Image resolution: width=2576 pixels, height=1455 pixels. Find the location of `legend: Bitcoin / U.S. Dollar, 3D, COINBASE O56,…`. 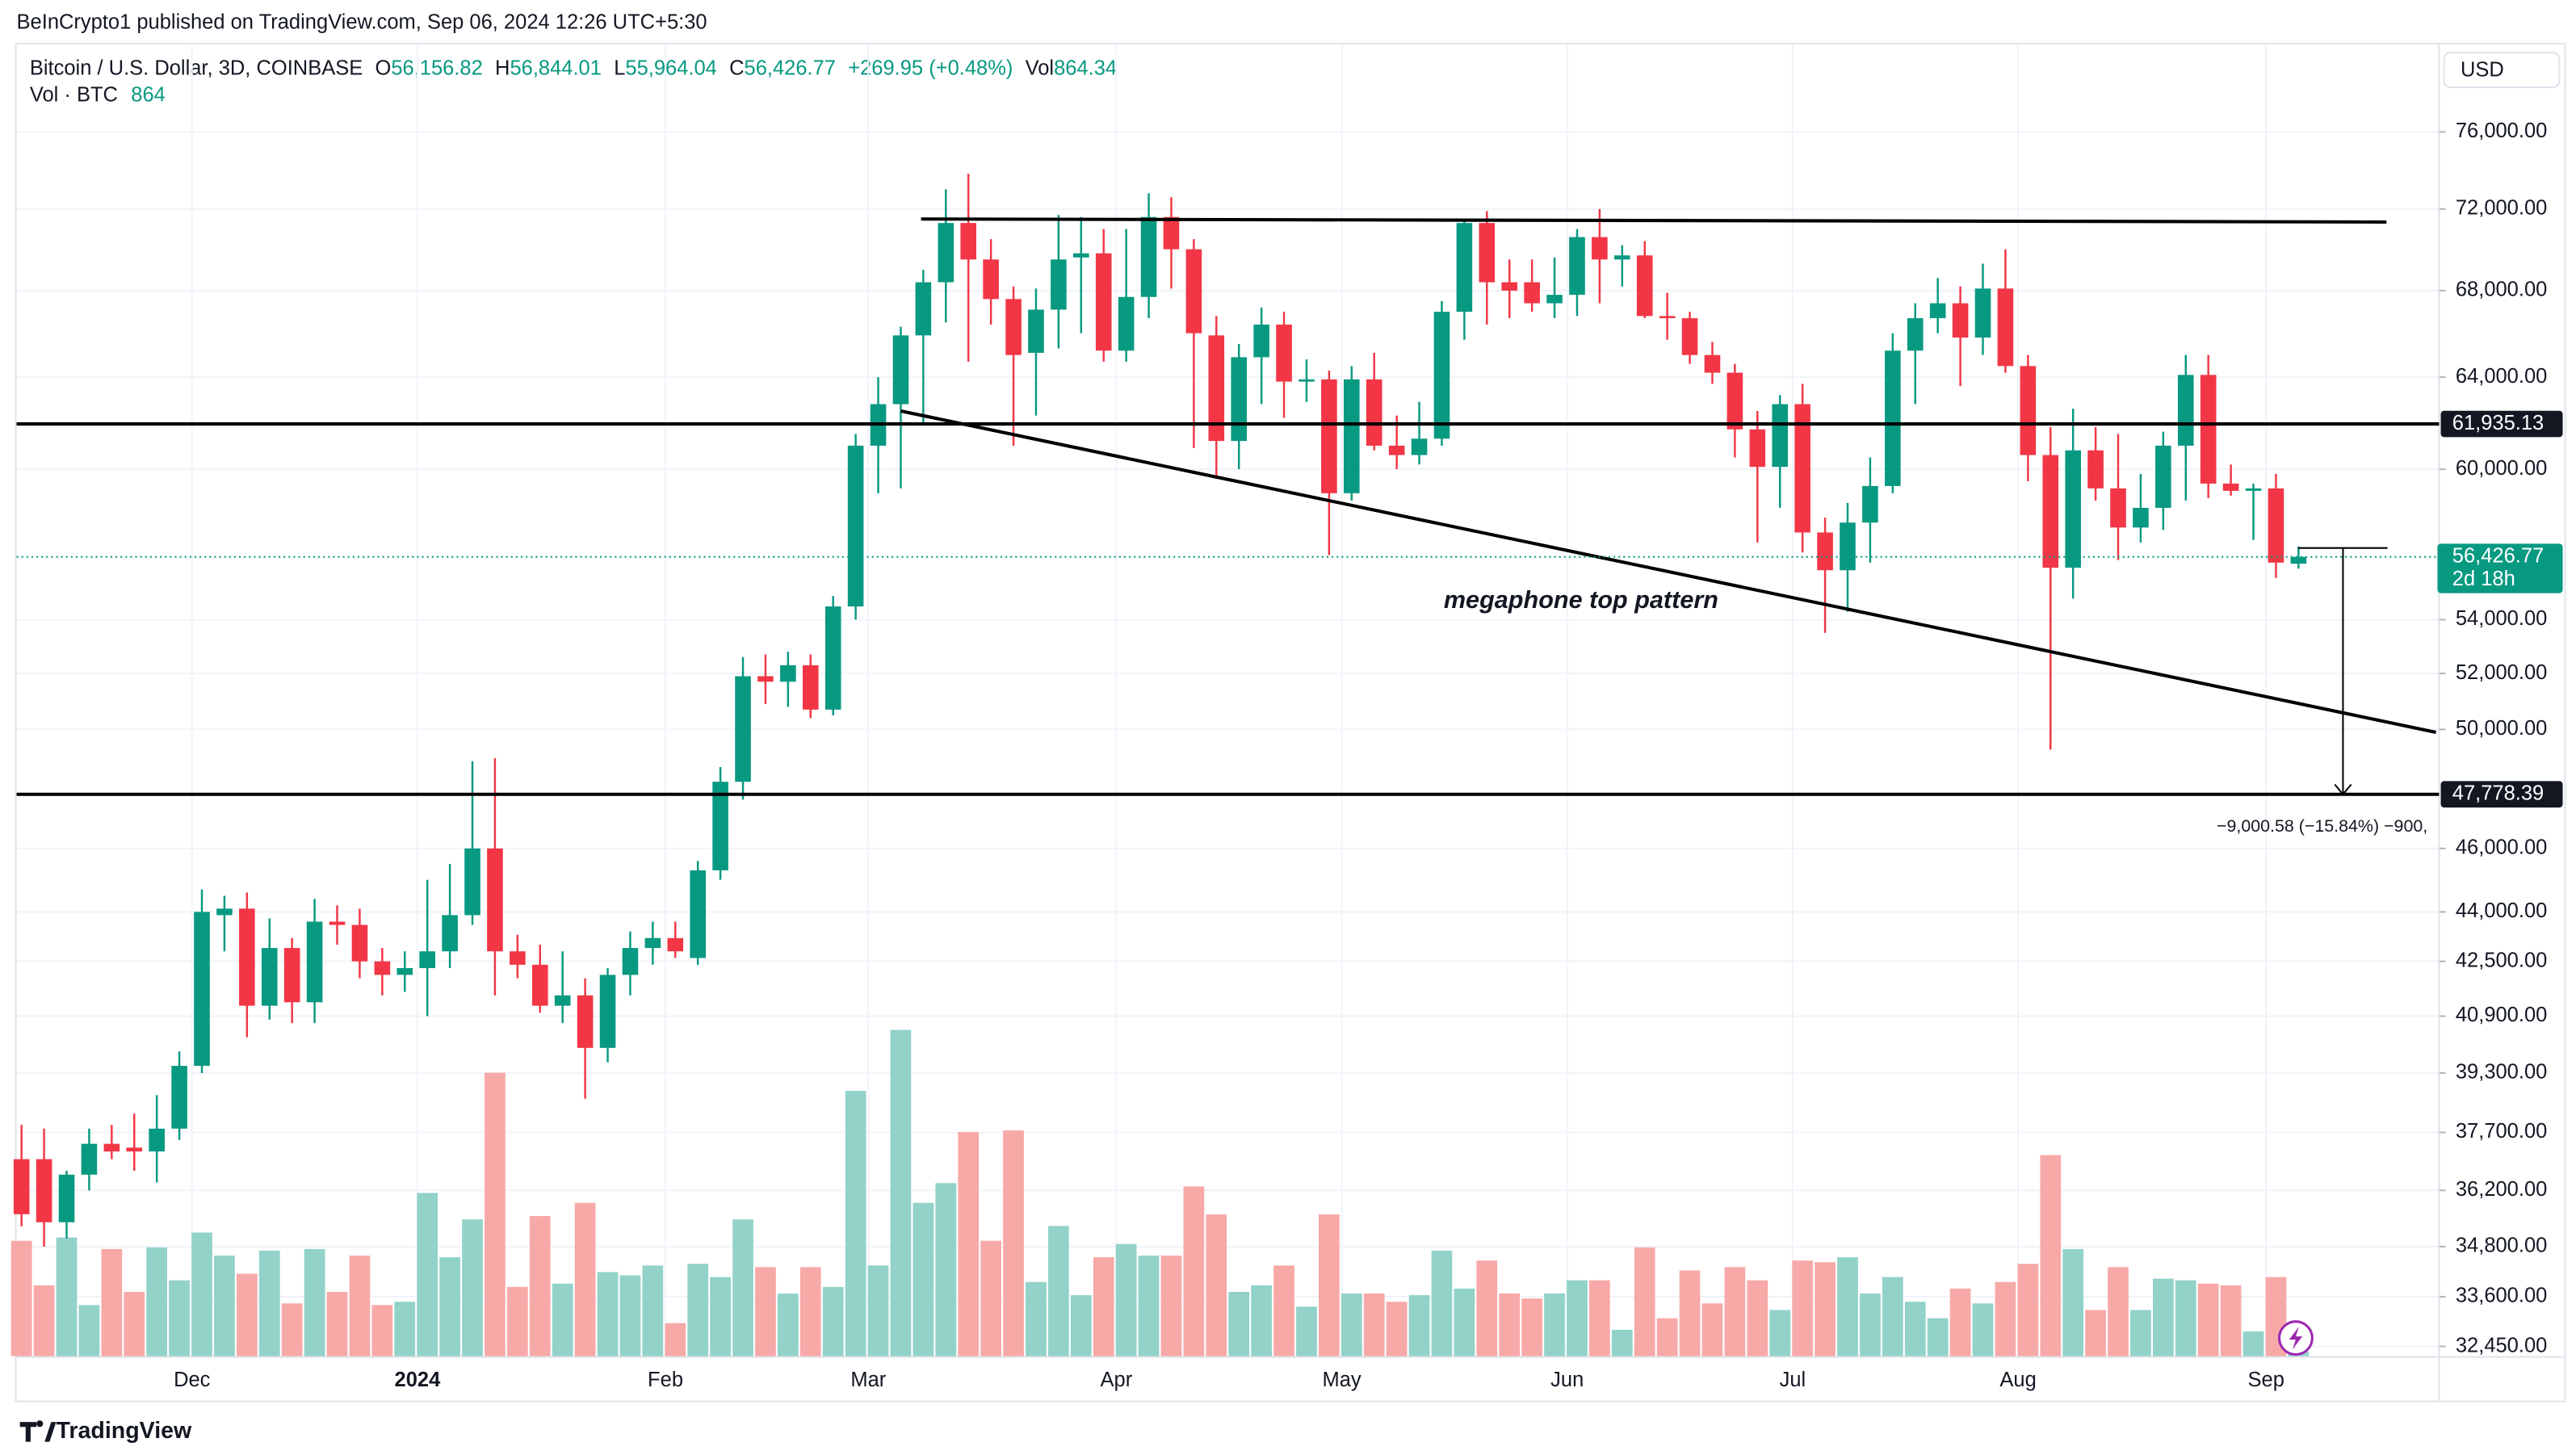

legend: Bitcoin / U.S. Dollar, 3D, COINBASE O56,… is located at coordinates (573, 68).